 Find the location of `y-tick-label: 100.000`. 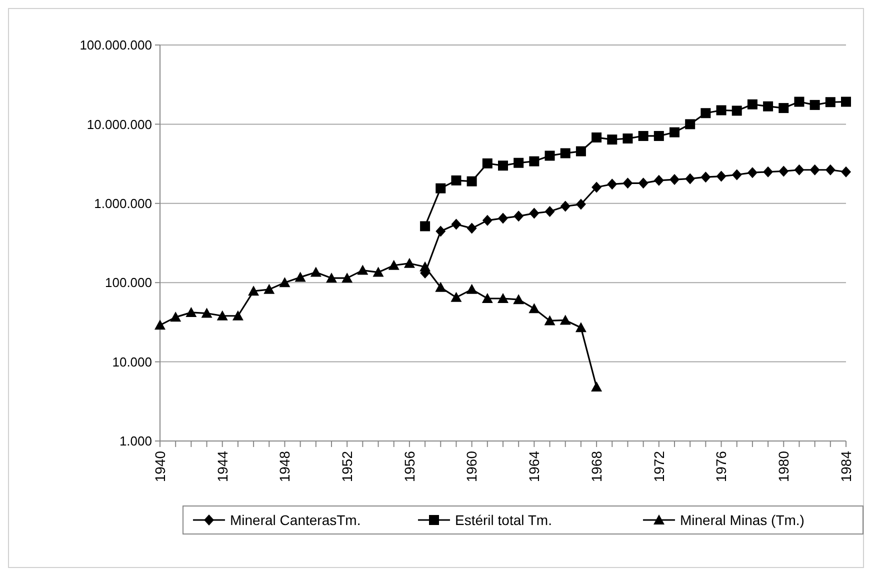

y-tick-label: 100.000 is located at coordinates (128, 282).